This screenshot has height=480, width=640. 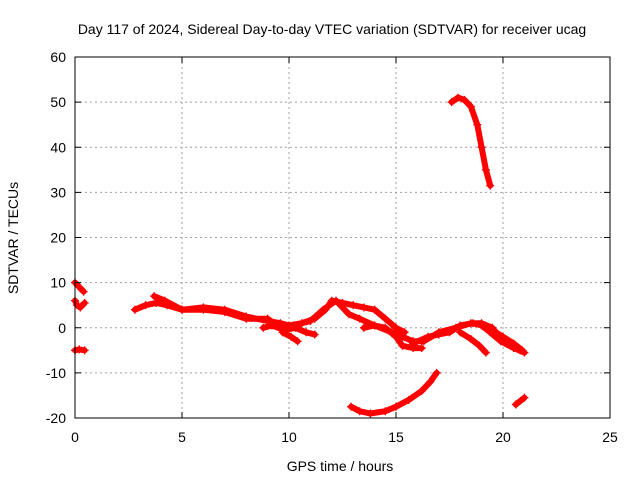 I want to click on y-tick-labels: -20 -10 0 10 20 30 40 50 60, so click(x=56, y=237).